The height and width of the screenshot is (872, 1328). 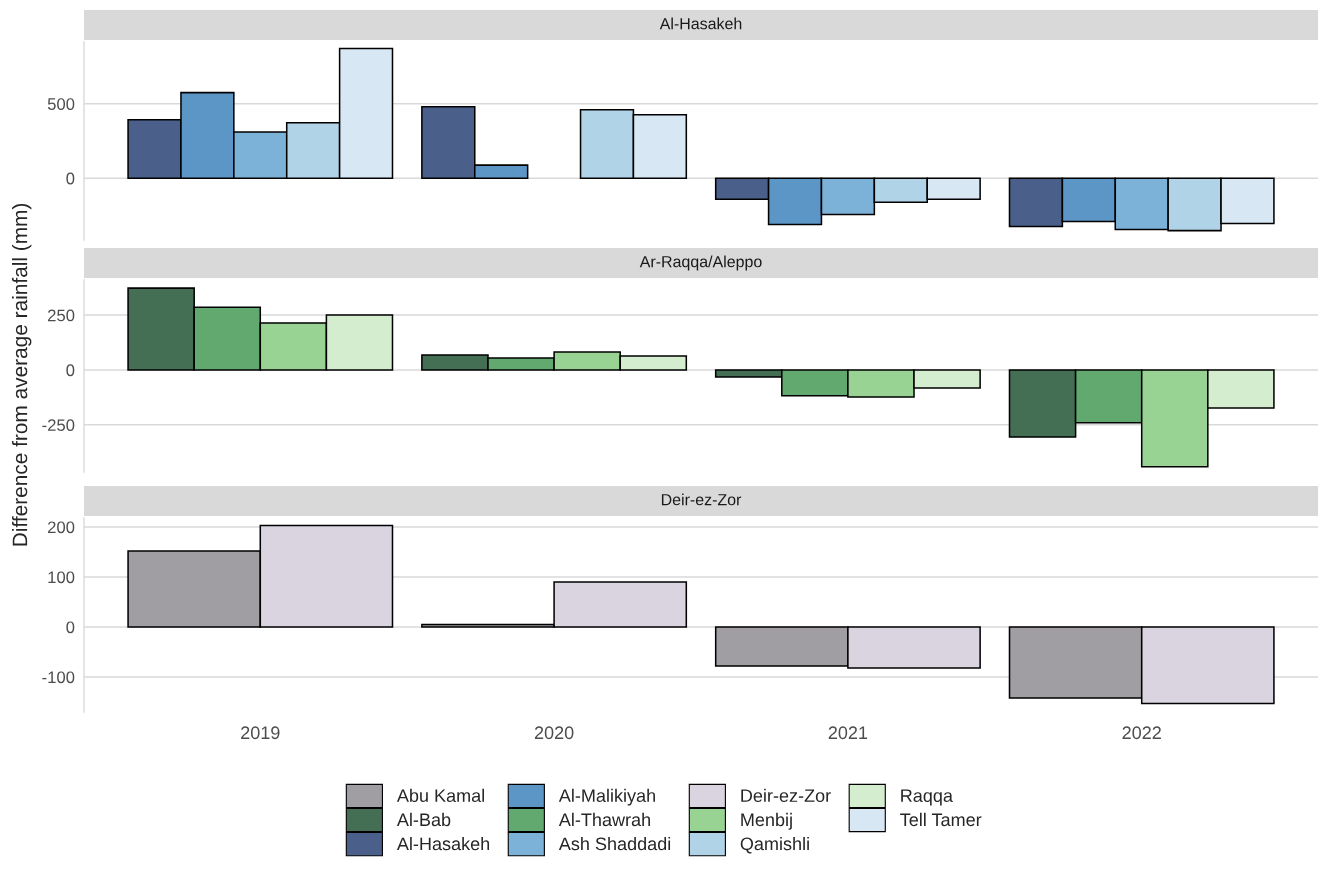 I want to click on y-tick-label: 250, so click(x=61, y=315).